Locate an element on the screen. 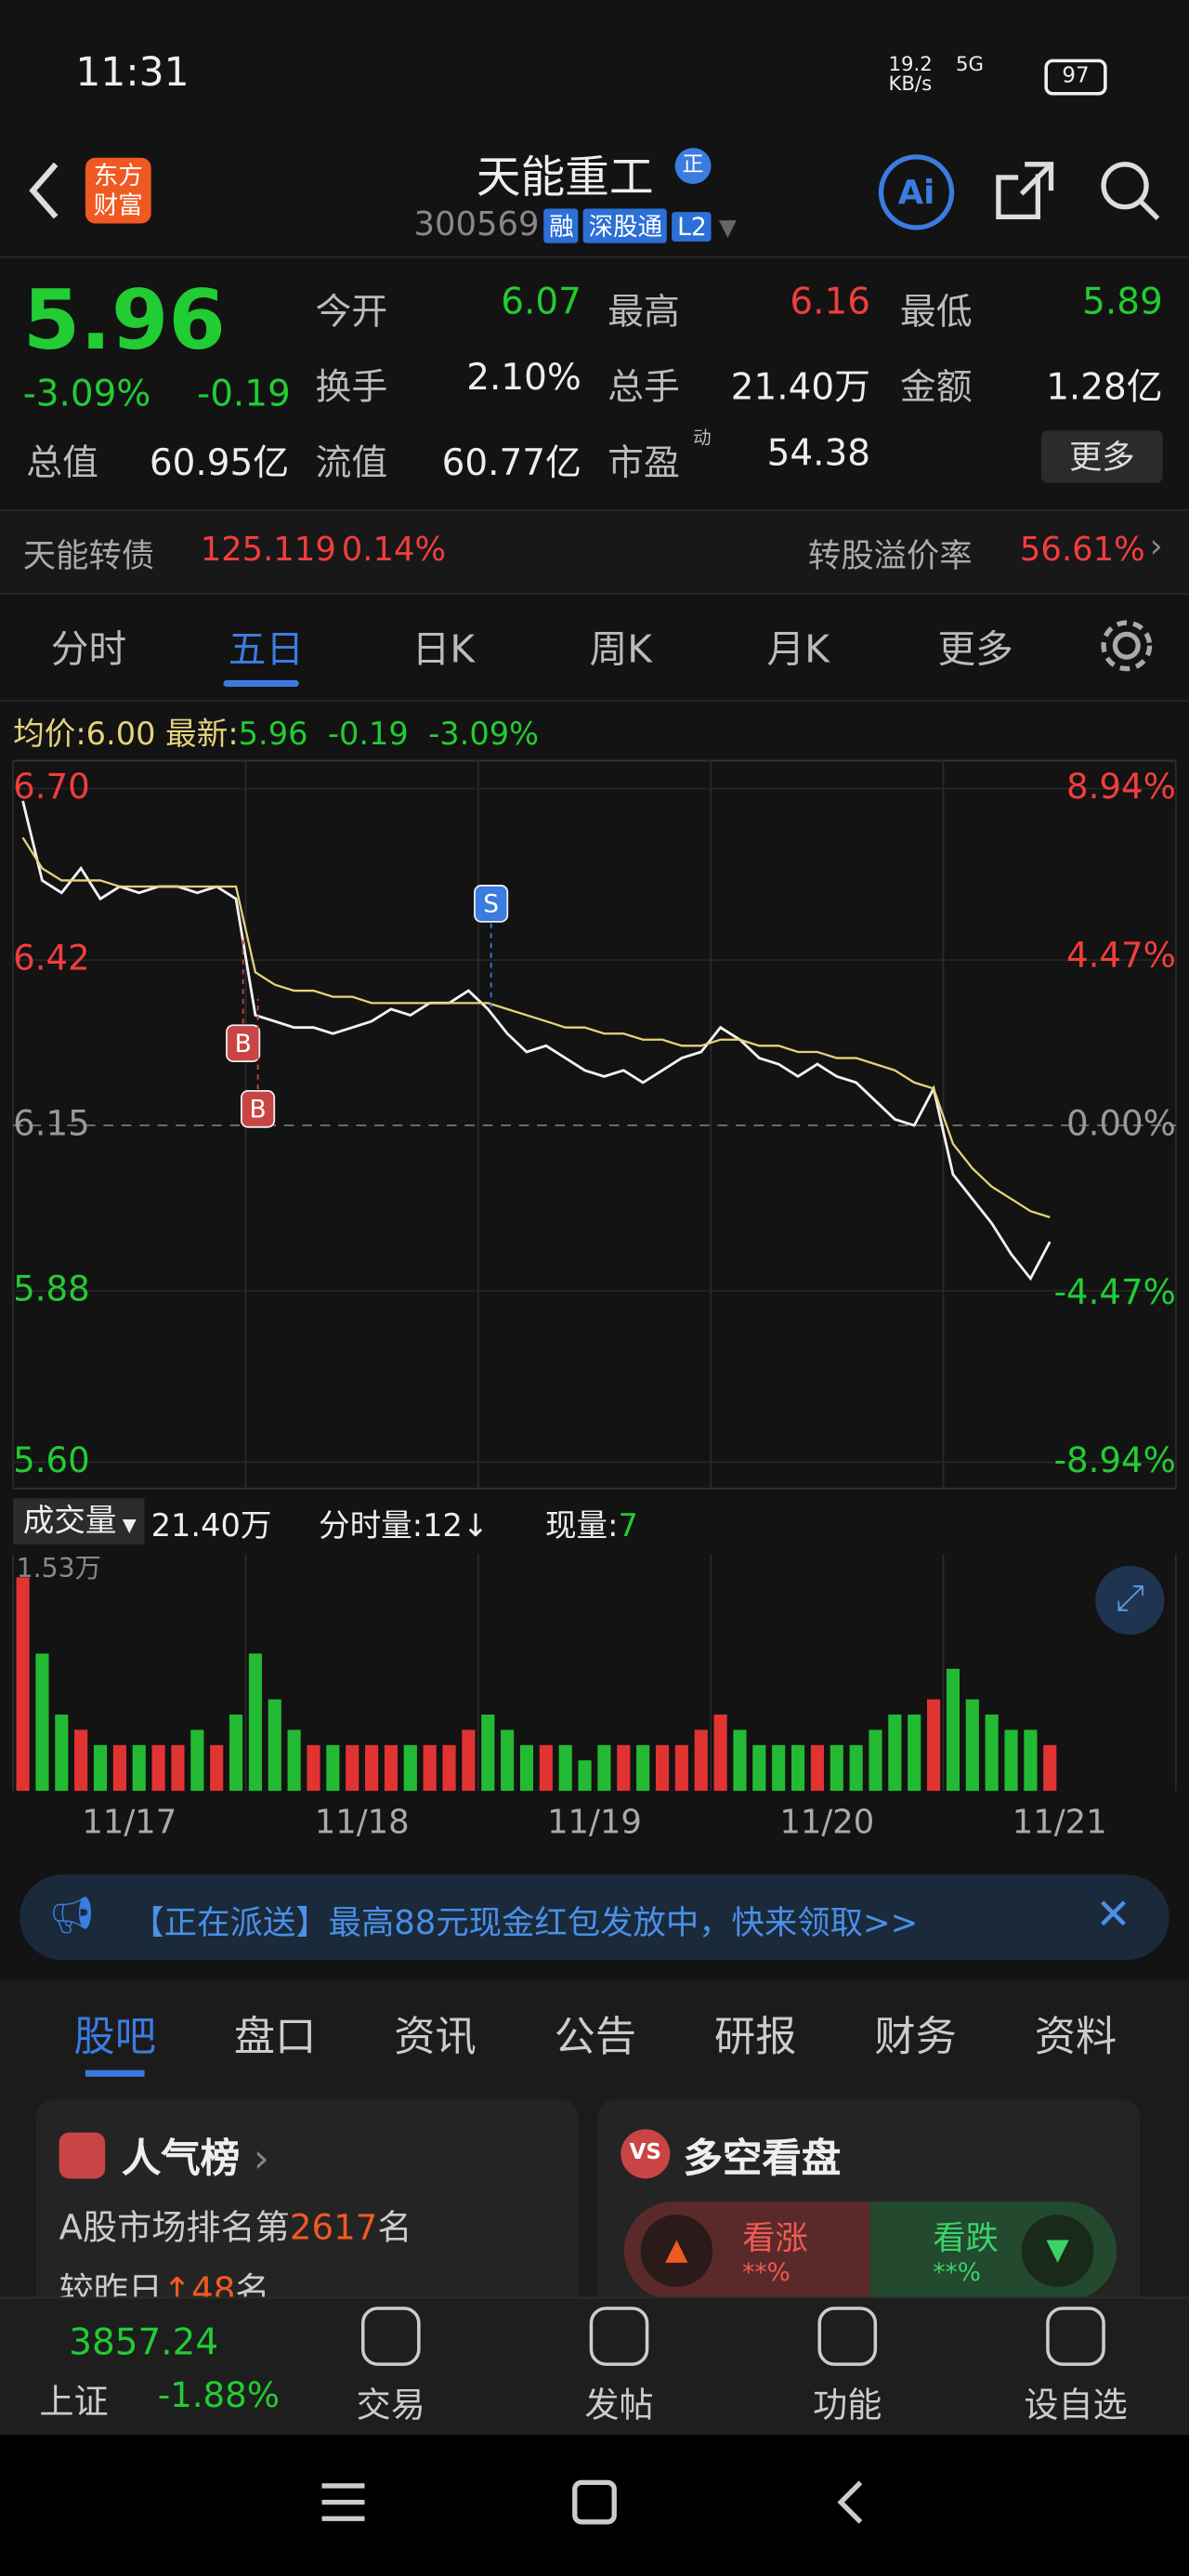 The height and width of the screenshot is (2576, 1189). per-volume: 分时量:12↓ is located at coordinates (403, 1525).